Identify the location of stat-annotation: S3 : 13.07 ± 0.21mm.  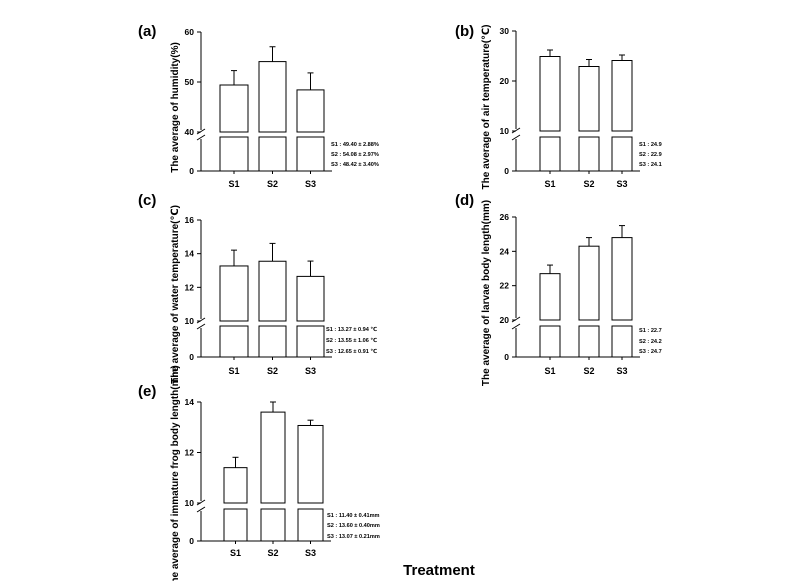
(353, 537).